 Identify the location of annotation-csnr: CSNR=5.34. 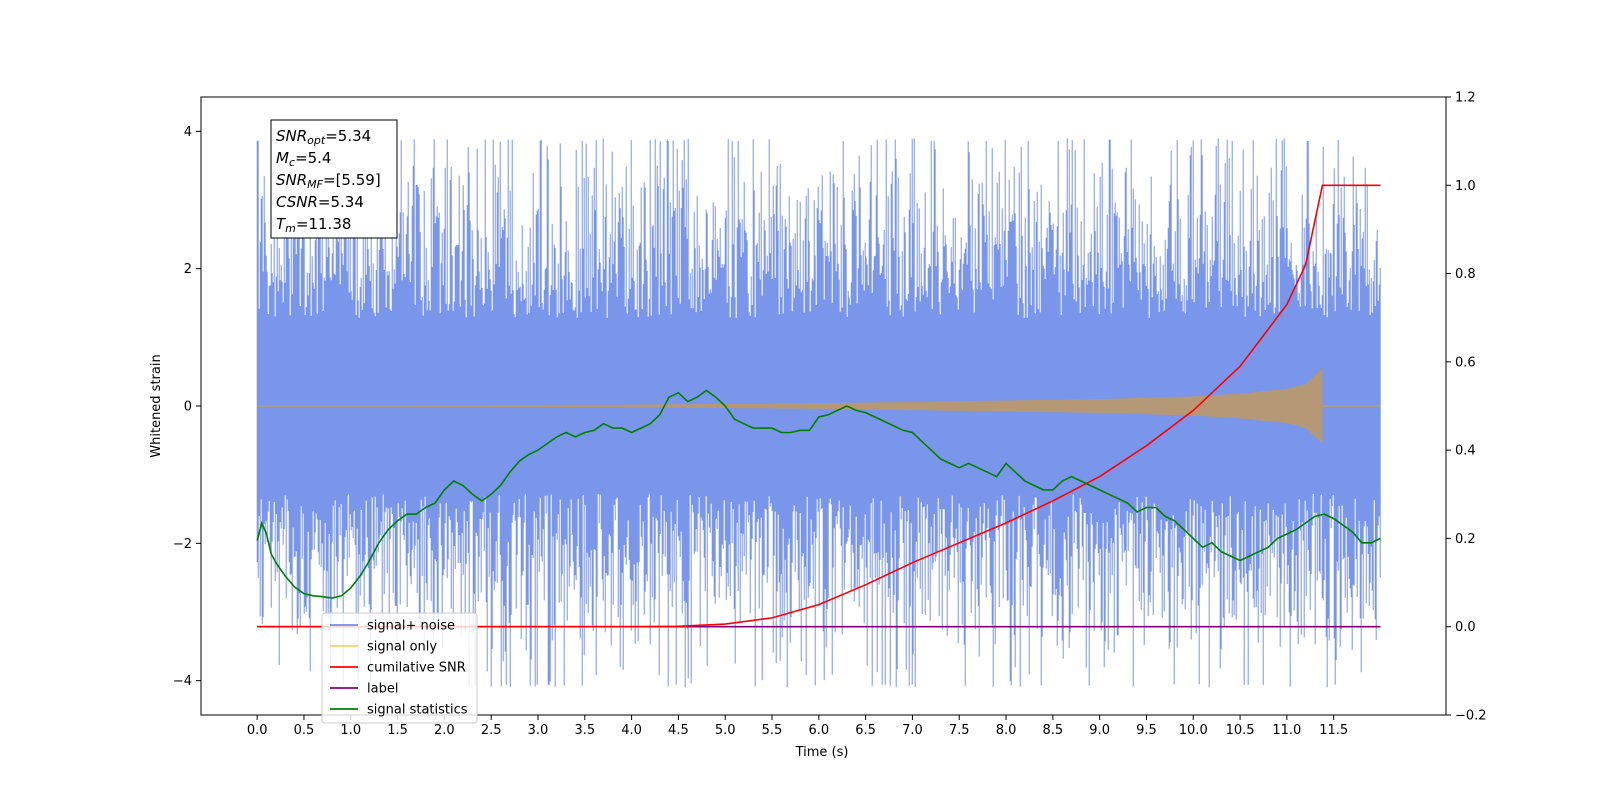
(320, 202).